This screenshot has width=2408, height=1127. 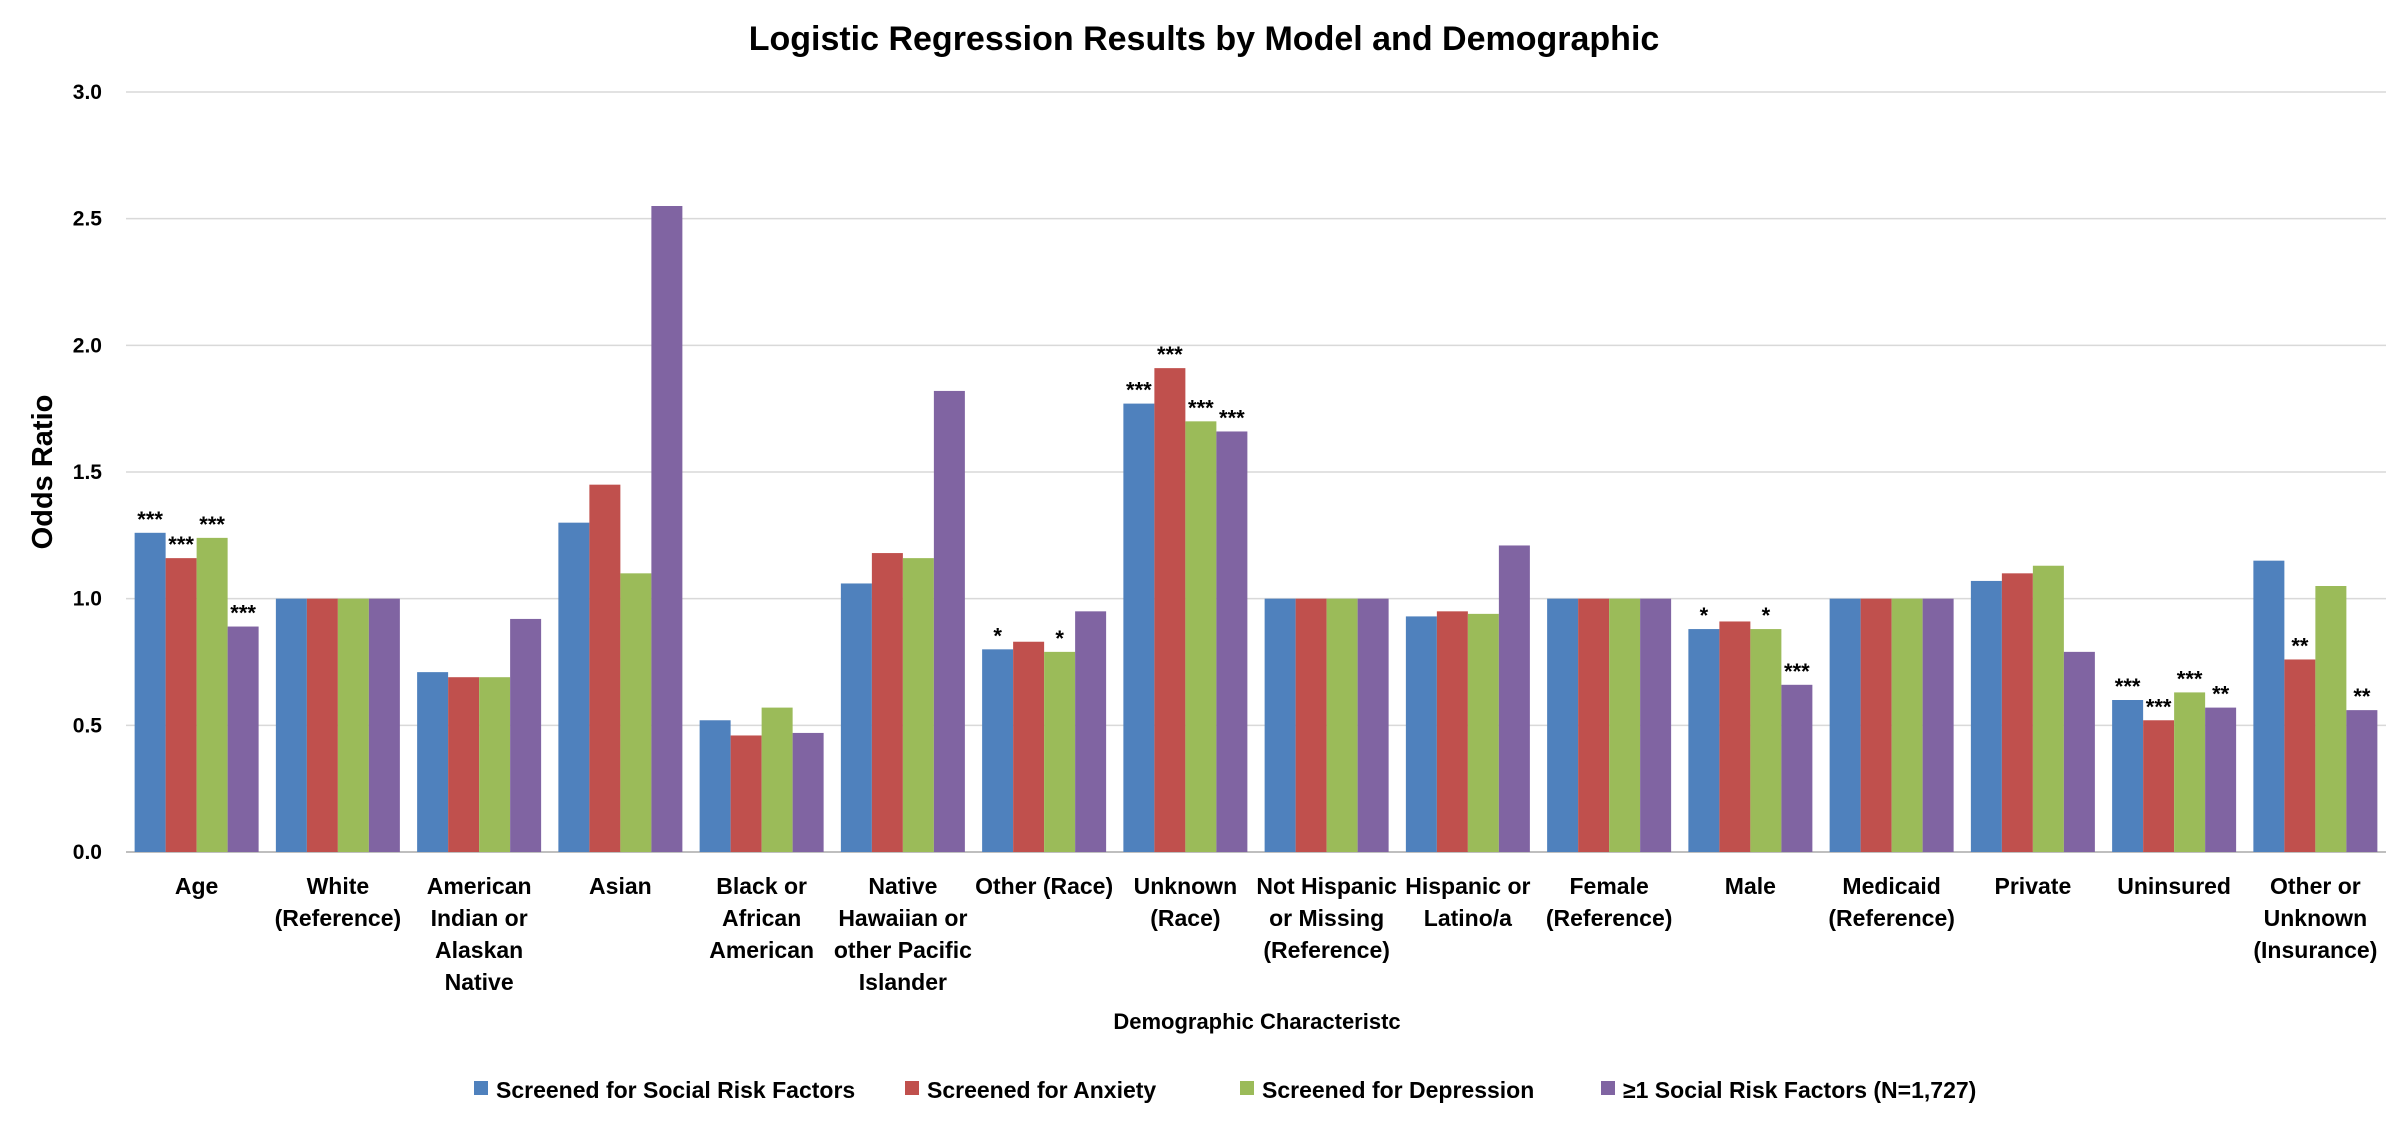 I want to click on y-axis-ticks: 0.0 0.5 1.0 1.5 2.0 2.5 3.0, so click(x=88, y=472).